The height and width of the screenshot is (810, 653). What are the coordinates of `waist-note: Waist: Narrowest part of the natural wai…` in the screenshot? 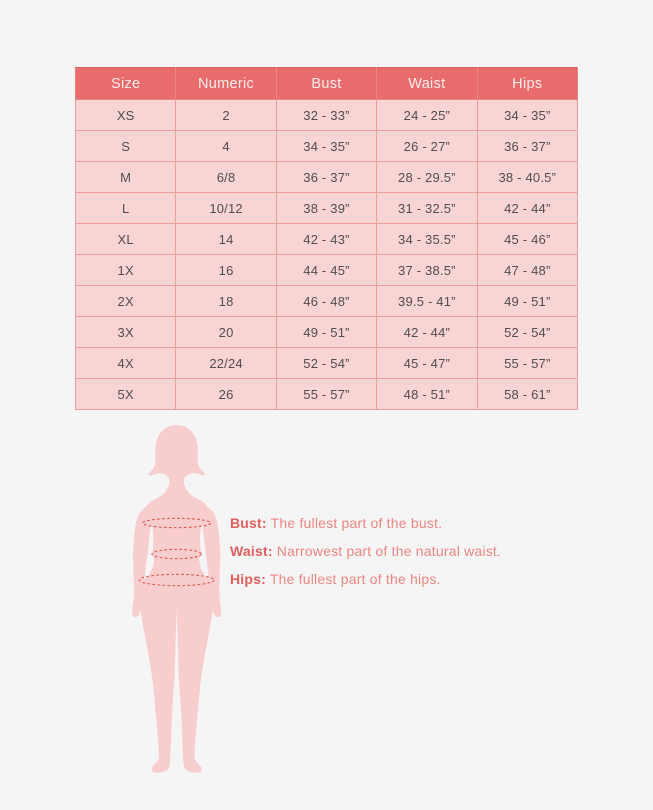 It's located at (395, 551).